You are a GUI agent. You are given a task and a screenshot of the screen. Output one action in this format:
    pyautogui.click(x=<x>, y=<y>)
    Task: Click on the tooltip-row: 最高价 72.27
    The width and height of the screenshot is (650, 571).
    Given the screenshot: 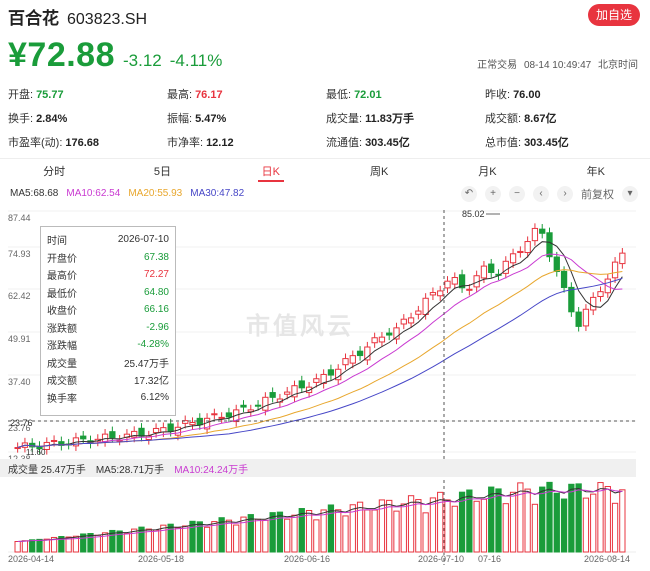 What is the action you would take?
    pyautogui.click(x=108, y=275)
    